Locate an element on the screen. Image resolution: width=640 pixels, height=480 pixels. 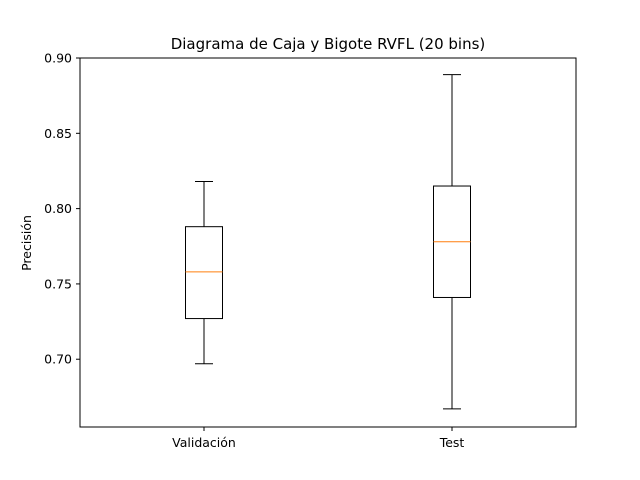
box-iqr is located at coordinates (204, 273).